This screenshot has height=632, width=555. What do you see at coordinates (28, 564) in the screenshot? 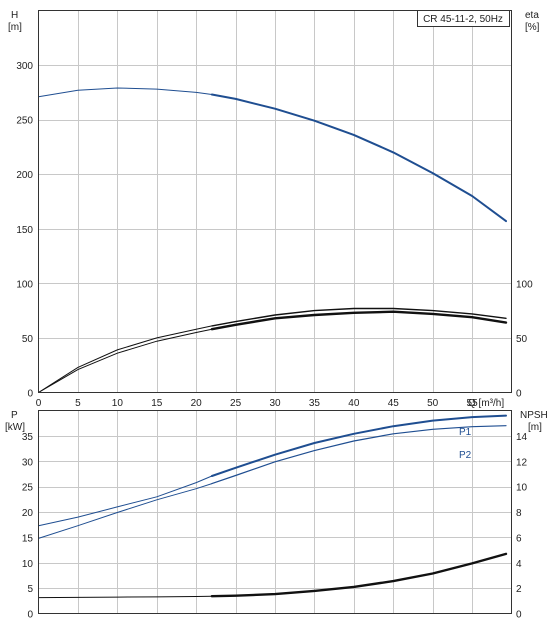
I see `bottom-y-left-tick: 10` at bounding box center [28, 564].